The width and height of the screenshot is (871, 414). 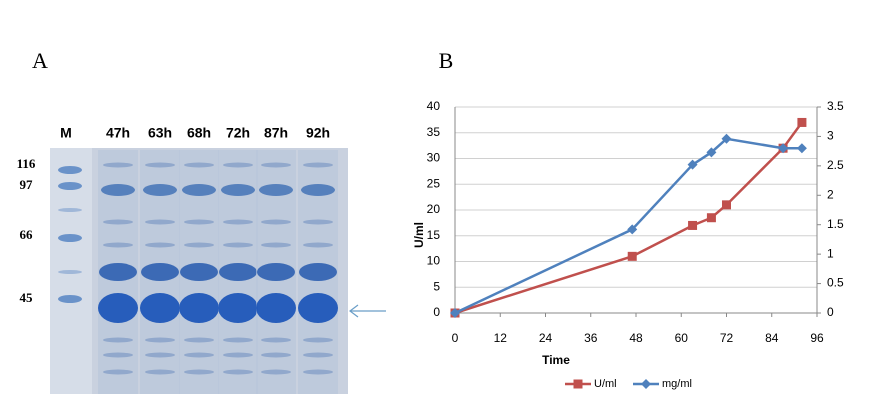 What do you see at coordinates (276, 133) in the screenshot?
I see `lane-label: 87h` at bounding box center [276, 133].